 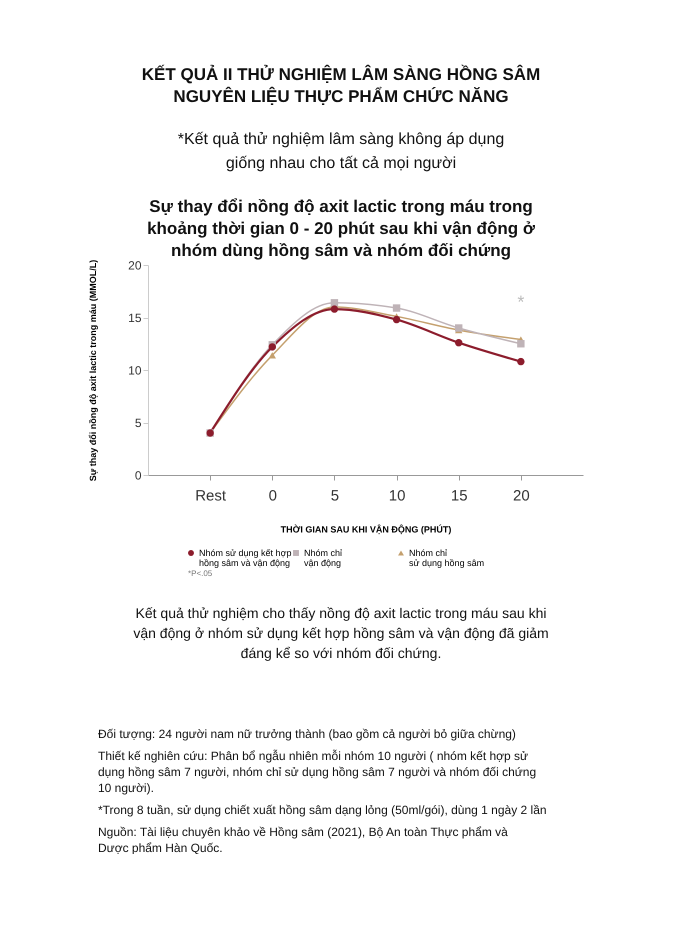 I want to click on y-tick-label: 20, so click(x=135, y=265).